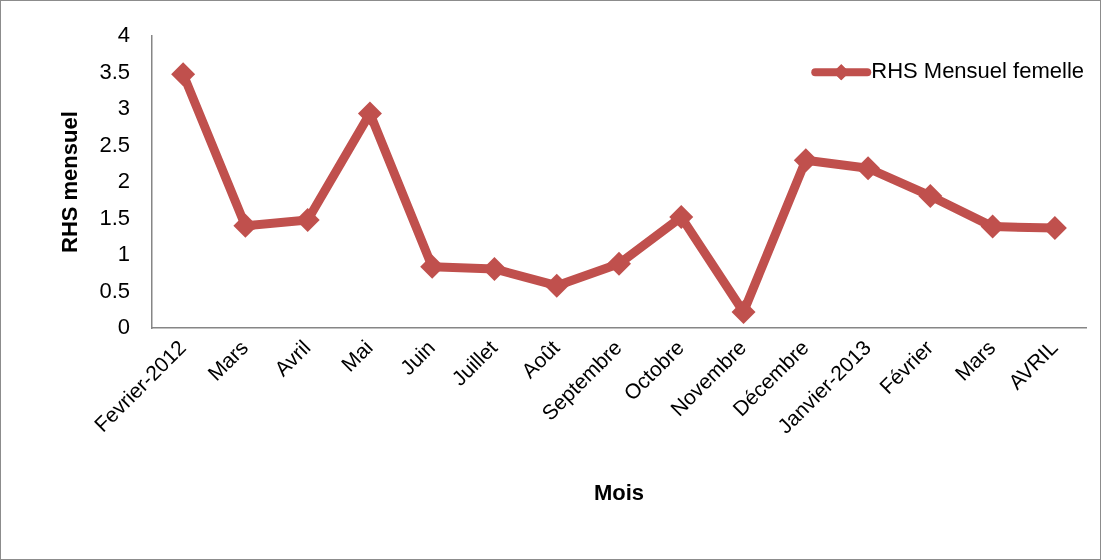 This screenshot has width=1101, height=560. Describe the element at coordinates (114, 71) in the screenshot. I see `y-tick-label: 3.5` at that location.